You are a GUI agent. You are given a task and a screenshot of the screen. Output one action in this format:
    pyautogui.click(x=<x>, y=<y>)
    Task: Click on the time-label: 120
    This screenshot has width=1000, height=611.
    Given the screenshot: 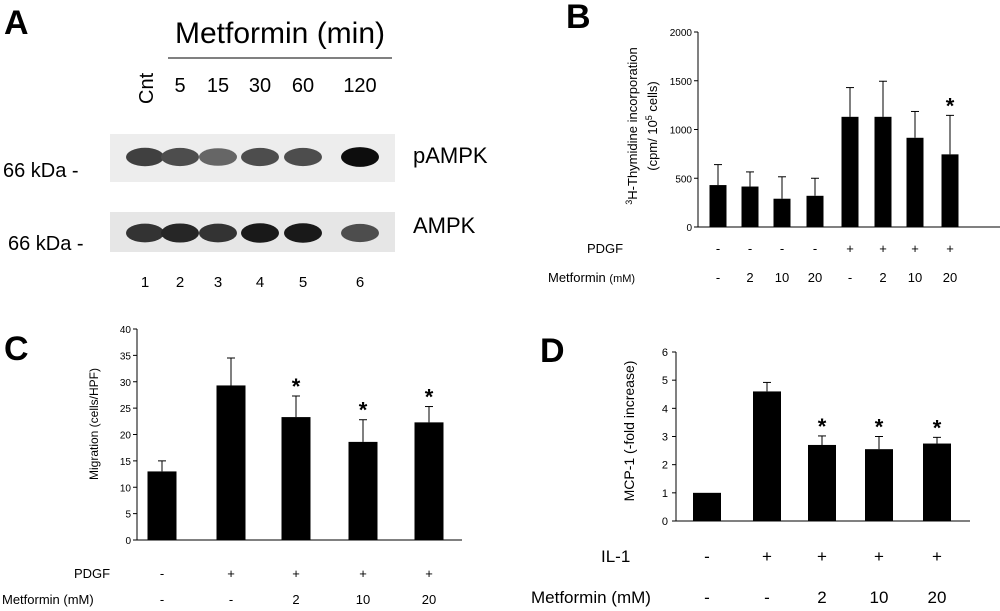 What is the action you would take?
    pyautogui.click(x=359, y=86)
    